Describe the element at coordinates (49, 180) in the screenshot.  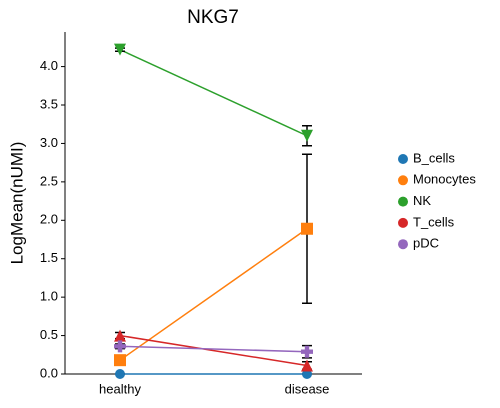
I see `y-tick-label: 2.5` at that location.